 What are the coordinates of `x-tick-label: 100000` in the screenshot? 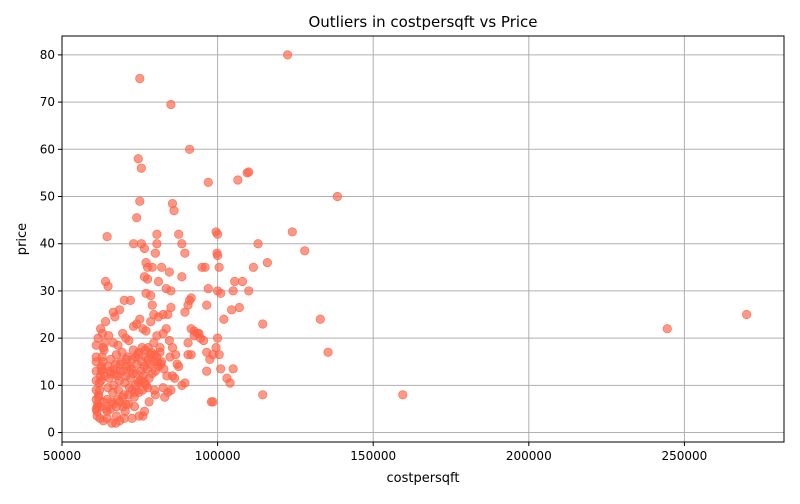 It's located at (218, 456).